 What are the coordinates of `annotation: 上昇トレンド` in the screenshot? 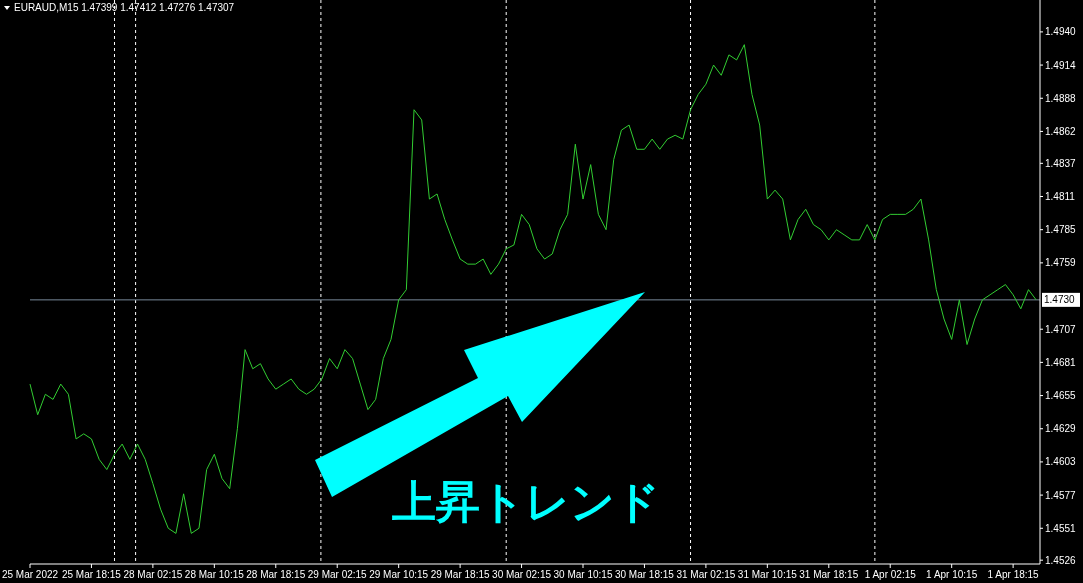 It's located at (526, 501).